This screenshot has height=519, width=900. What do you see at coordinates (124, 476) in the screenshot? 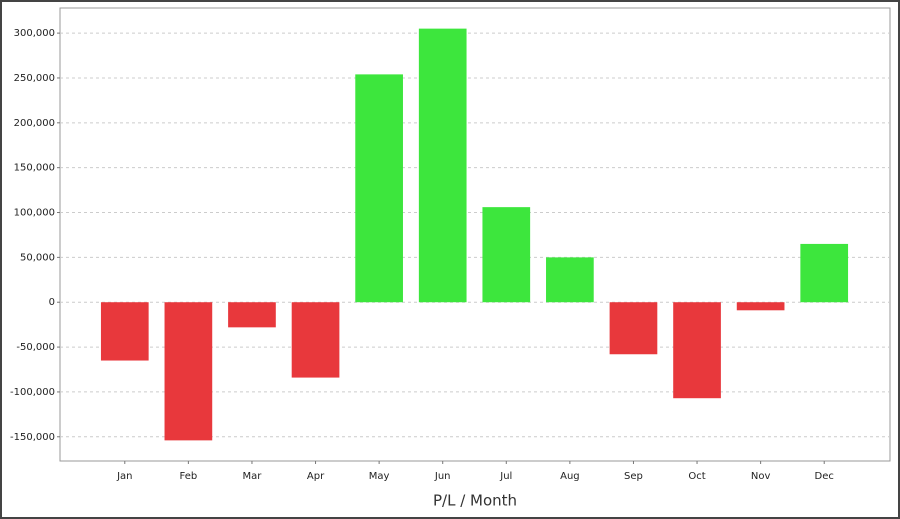
I see `x-tick-label: Jan` at bounding box center [124, 476].